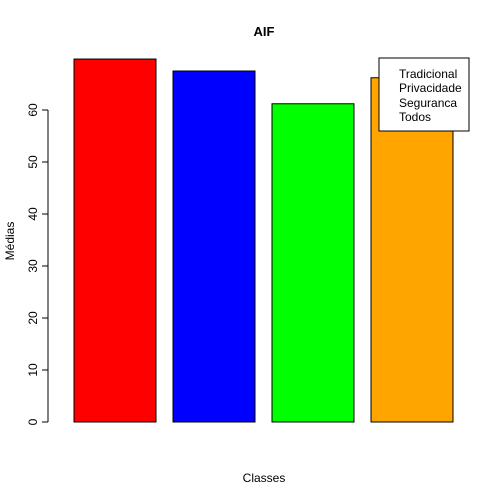  Describe the element at coordinates (33, 421) in the screenshot. I see `y-tick-label-0: 0` at that location.